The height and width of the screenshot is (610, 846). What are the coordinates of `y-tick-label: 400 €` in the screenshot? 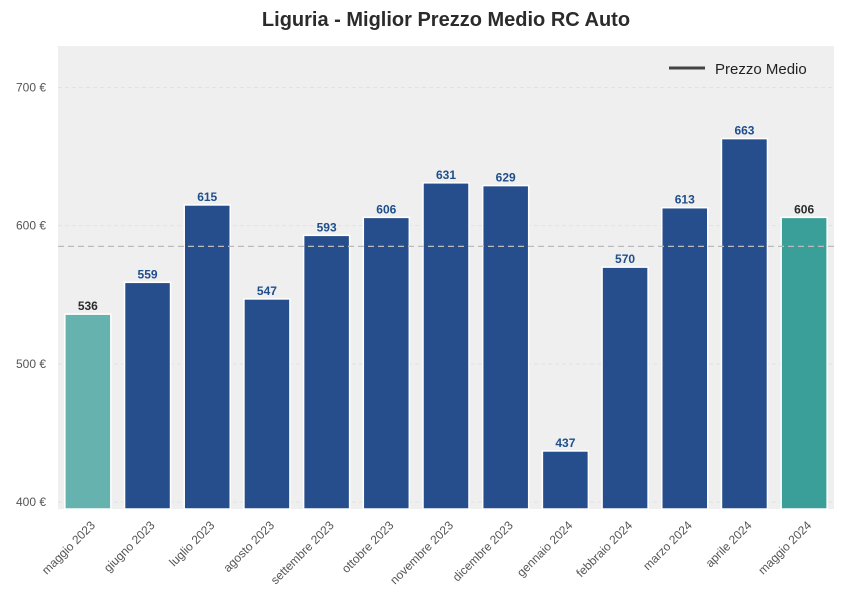 It's located at (31, 502).